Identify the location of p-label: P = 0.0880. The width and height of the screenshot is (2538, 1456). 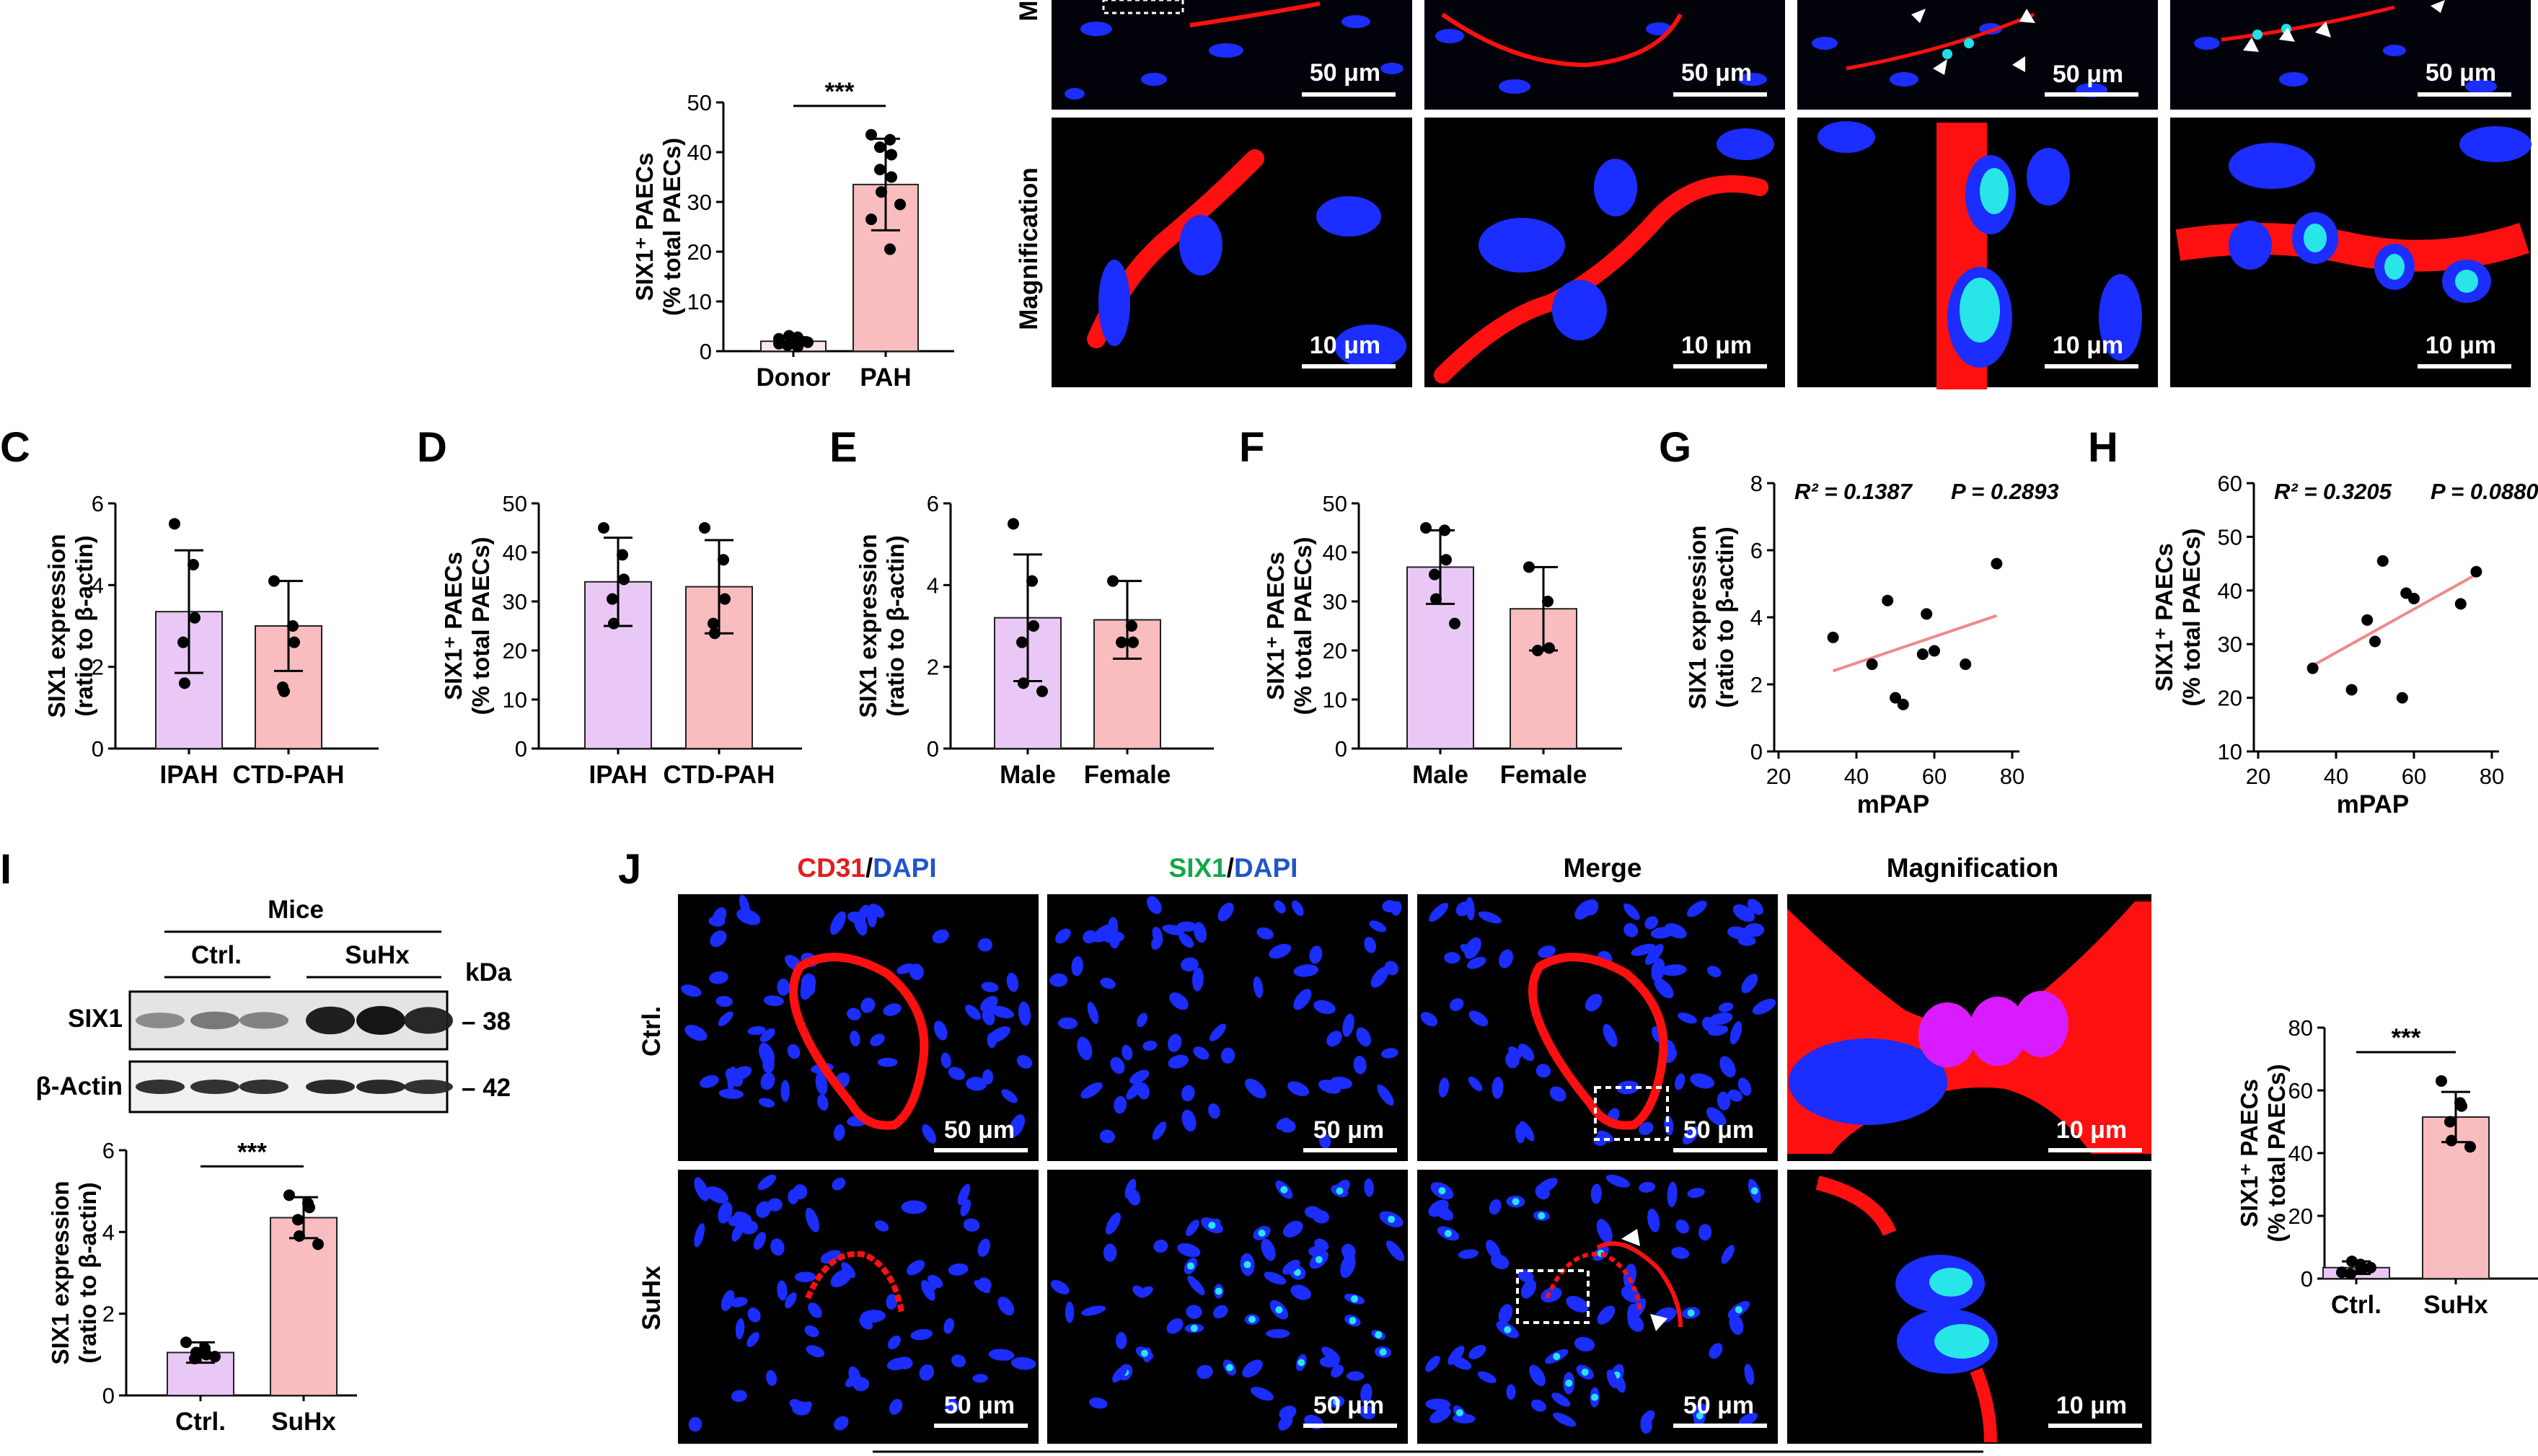
(2484, 491).